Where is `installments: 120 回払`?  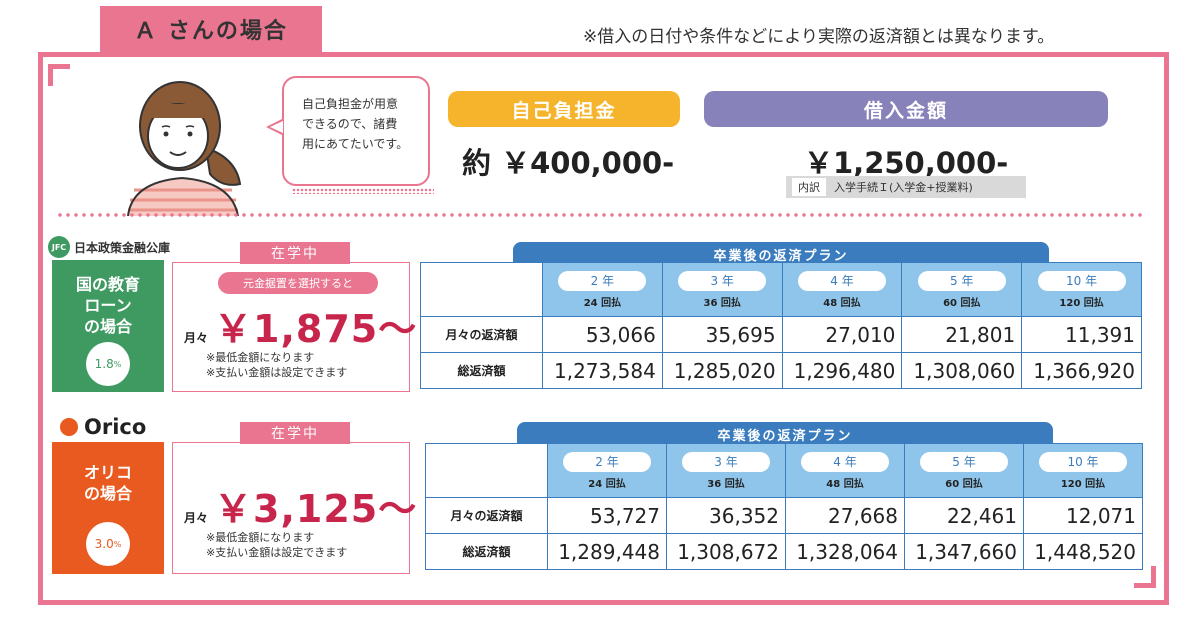 installments: 120 回払 is located at coordinates (1083, 484).